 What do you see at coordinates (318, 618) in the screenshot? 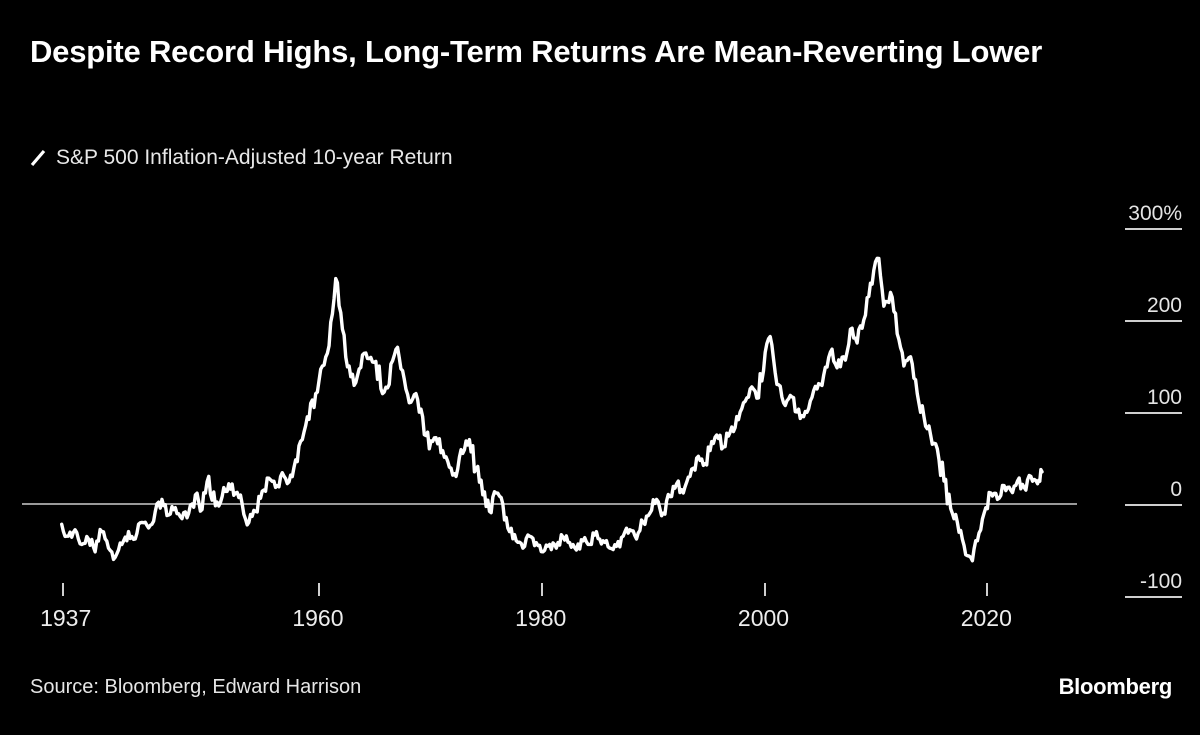
I see `x-axis-label: 1960` at bounding box center [318, 618].